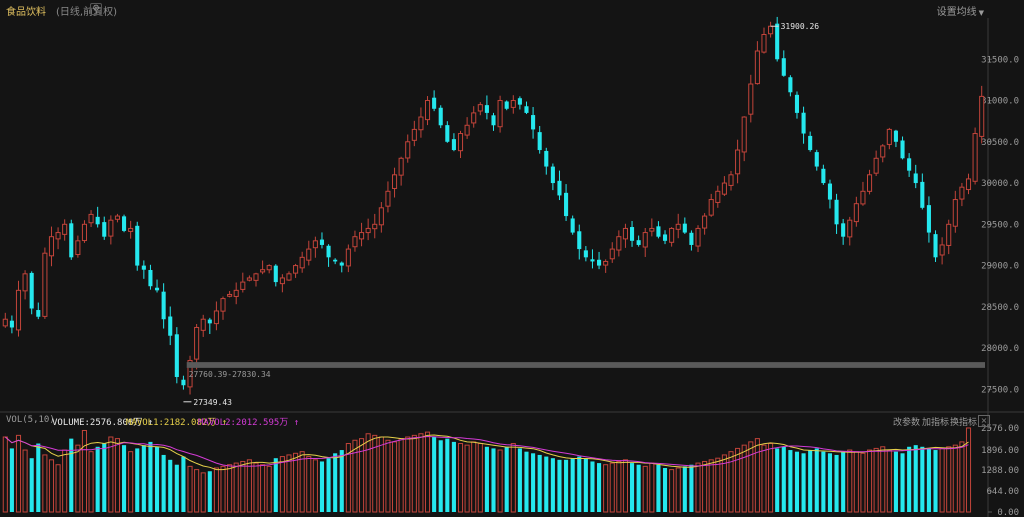 The image size is (1024, 517). What do you see at coordinates (1008, 512) in the screenshot?
I see `volume-tick-label: 0.00` at bounding box center [1008, 512].